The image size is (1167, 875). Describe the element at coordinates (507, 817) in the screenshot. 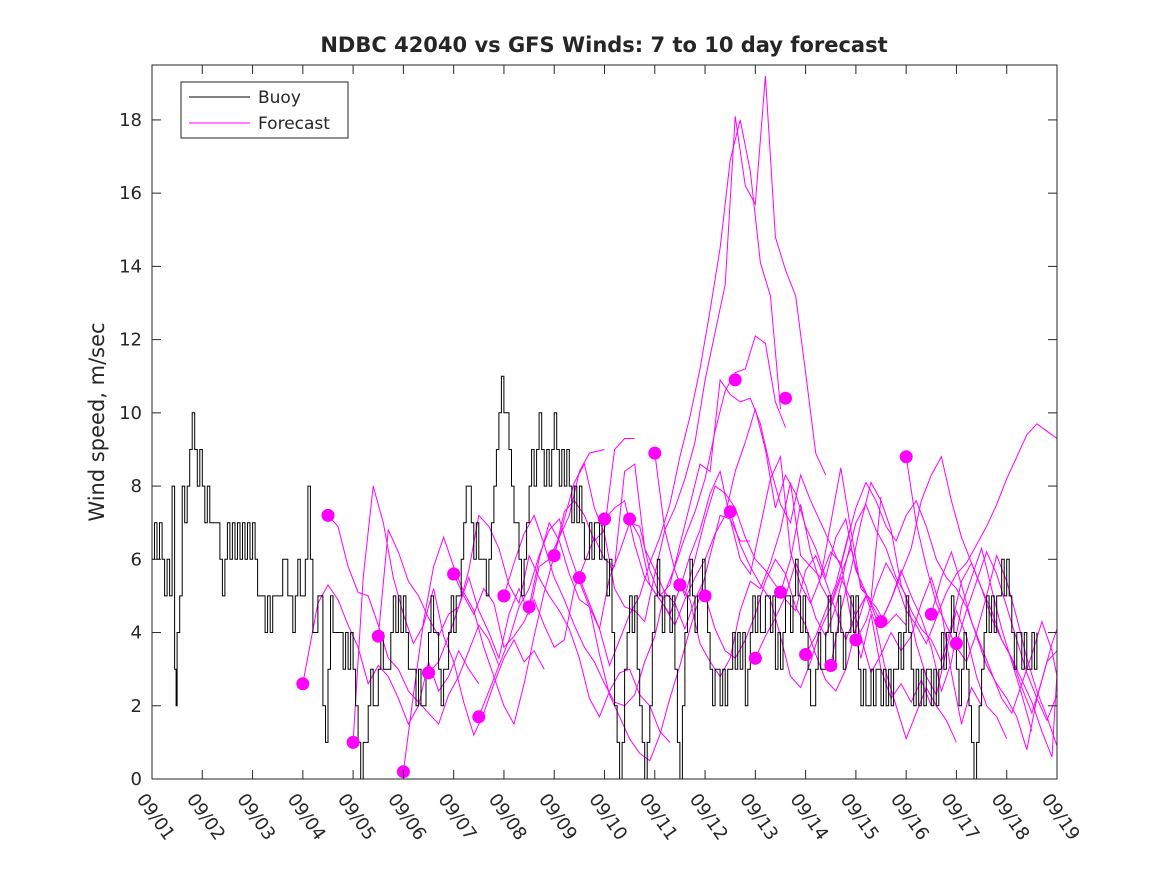

I see `x-tick-label: 09/08` at that location.